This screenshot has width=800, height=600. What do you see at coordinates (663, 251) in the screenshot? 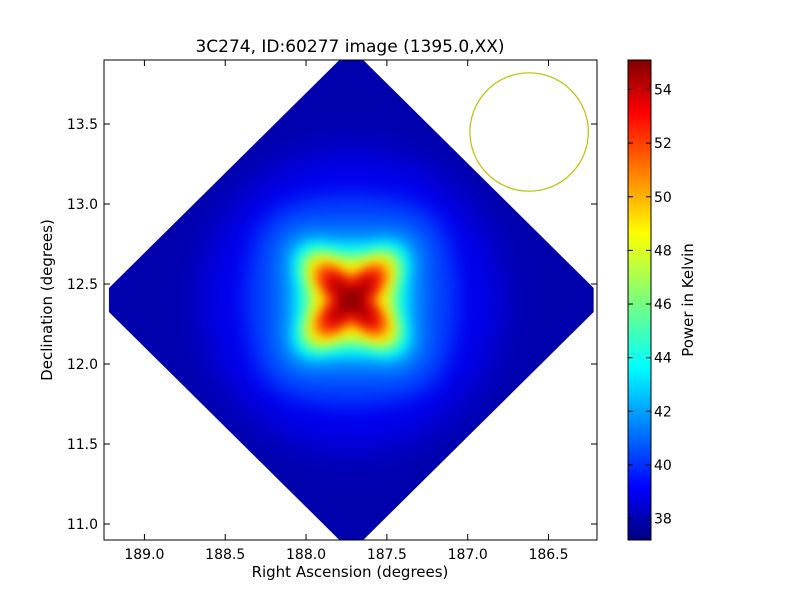
I see `colorbar-tick-label: 48` at bounding box center [663, 251].